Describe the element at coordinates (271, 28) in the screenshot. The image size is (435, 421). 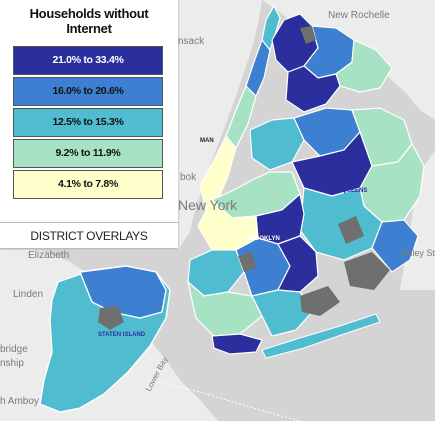
I see `manhattan-tip` at that location.